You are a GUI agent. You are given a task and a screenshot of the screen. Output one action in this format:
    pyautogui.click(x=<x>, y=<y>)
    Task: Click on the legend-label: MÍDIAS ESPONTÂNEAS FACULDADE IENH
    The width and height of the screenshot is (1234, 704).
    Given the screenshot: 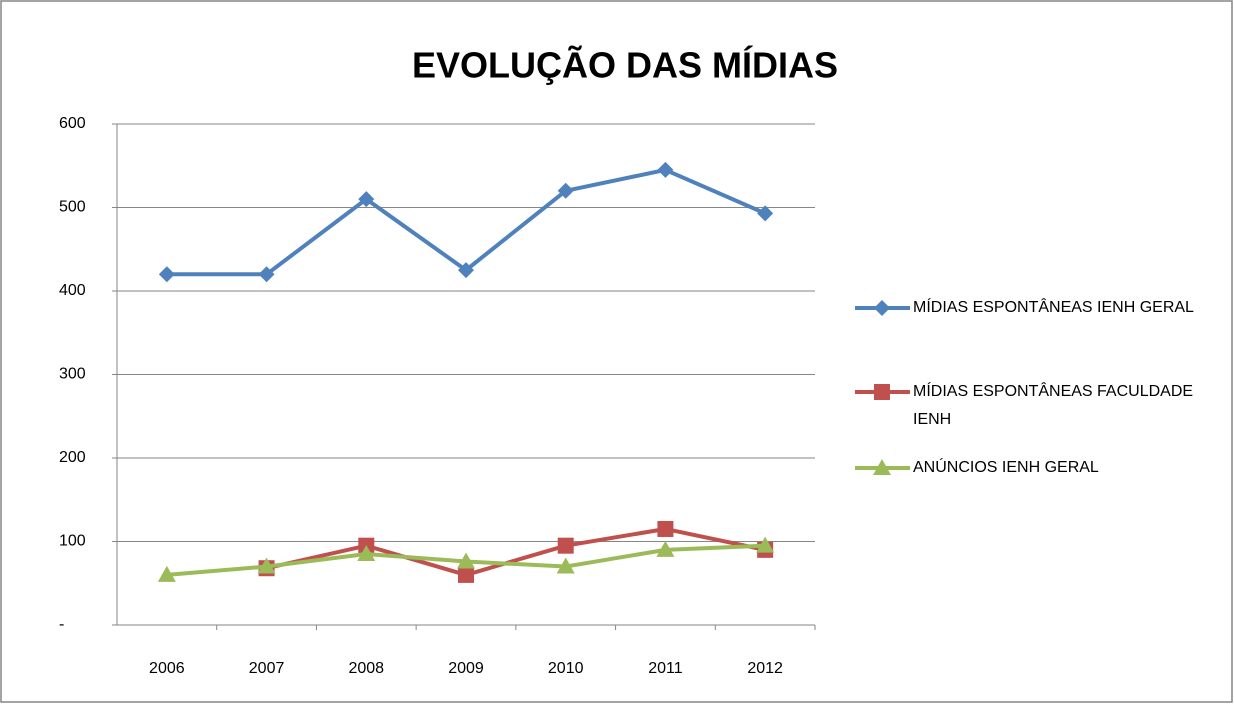 What is the action you would take?
    pyautogui.click(x=1053, y=405)
    